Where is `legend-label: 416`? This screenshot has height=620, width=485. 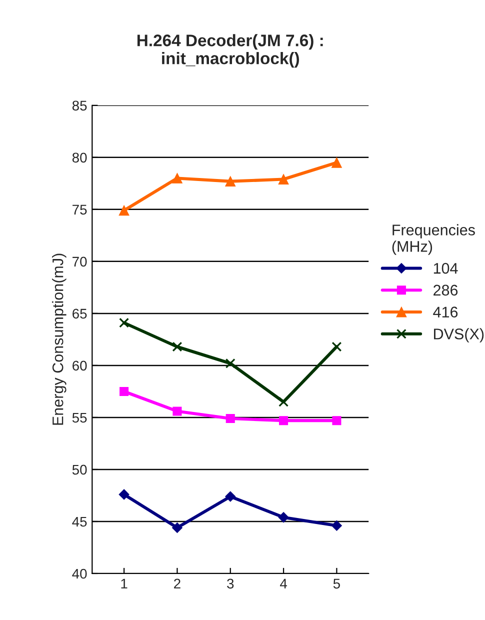
legend-label: 416 is located at coordinates (445, 312).